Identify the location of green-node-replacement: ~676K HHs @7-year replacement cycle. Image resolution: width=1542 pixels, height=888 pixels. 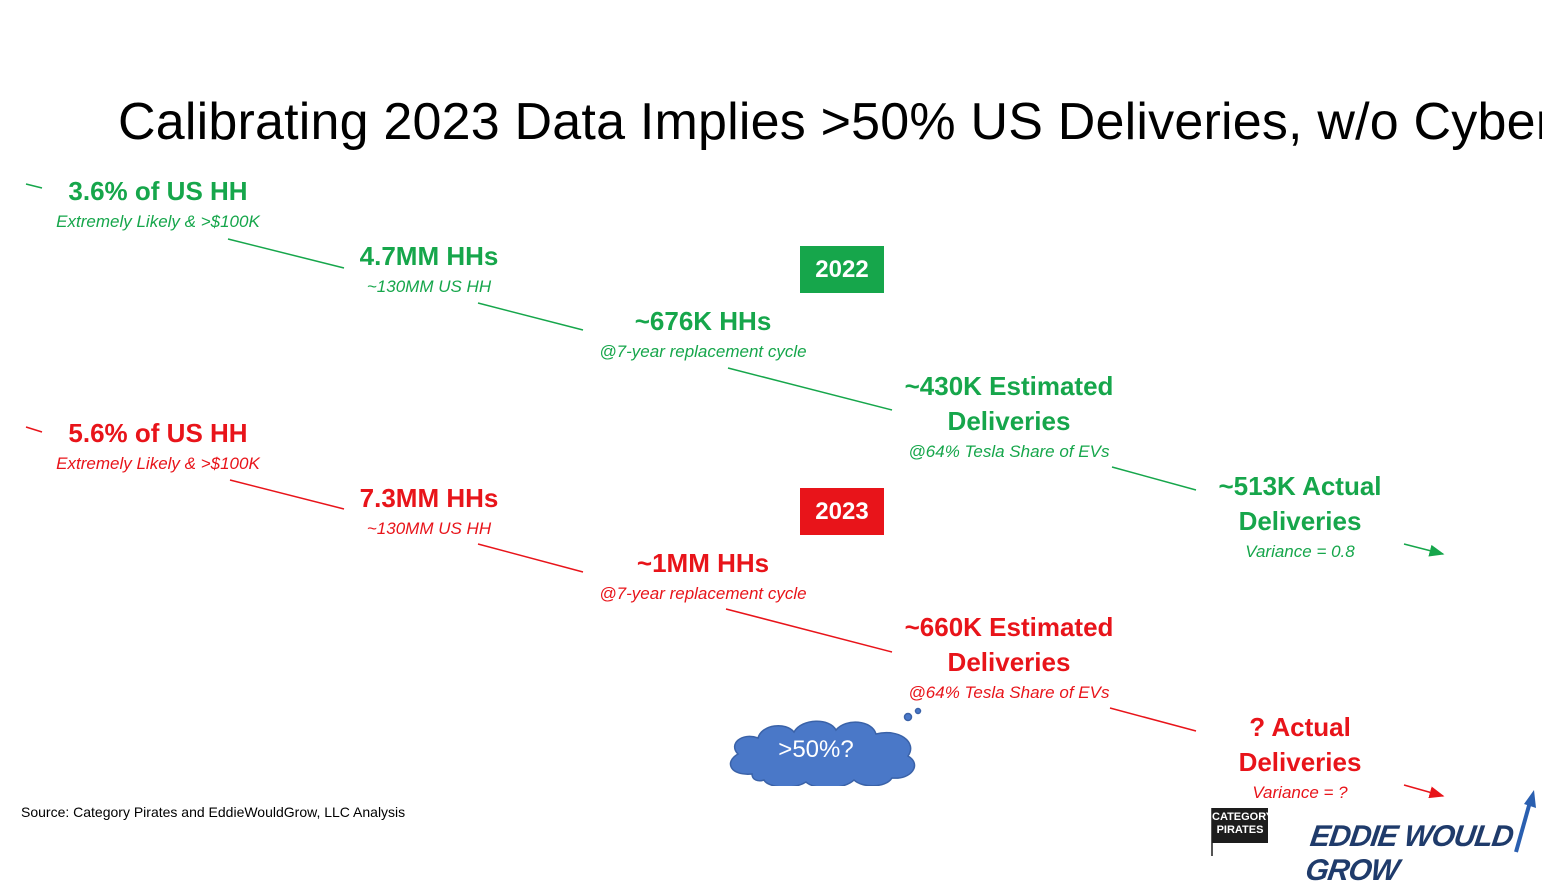
(703, 333).